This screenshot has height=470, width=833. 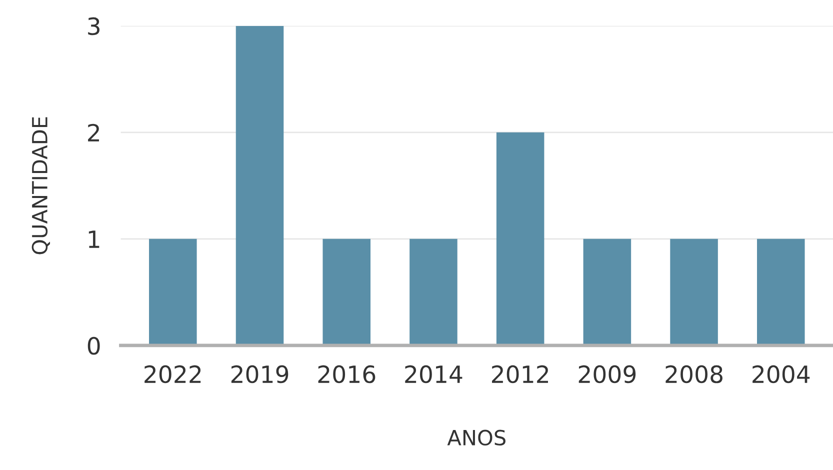 What do you see at coordinates (607, 374) in the screenshot?
I see `x-tick-label: 2009` at bounding box center [607, 374].